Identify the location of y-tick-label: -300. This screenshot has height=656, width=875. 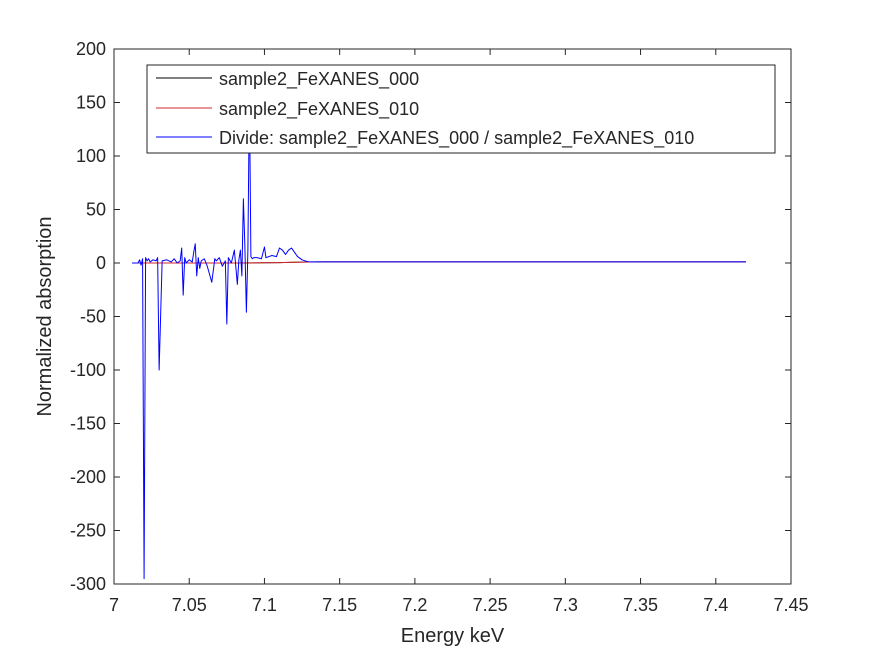
(88, 584).